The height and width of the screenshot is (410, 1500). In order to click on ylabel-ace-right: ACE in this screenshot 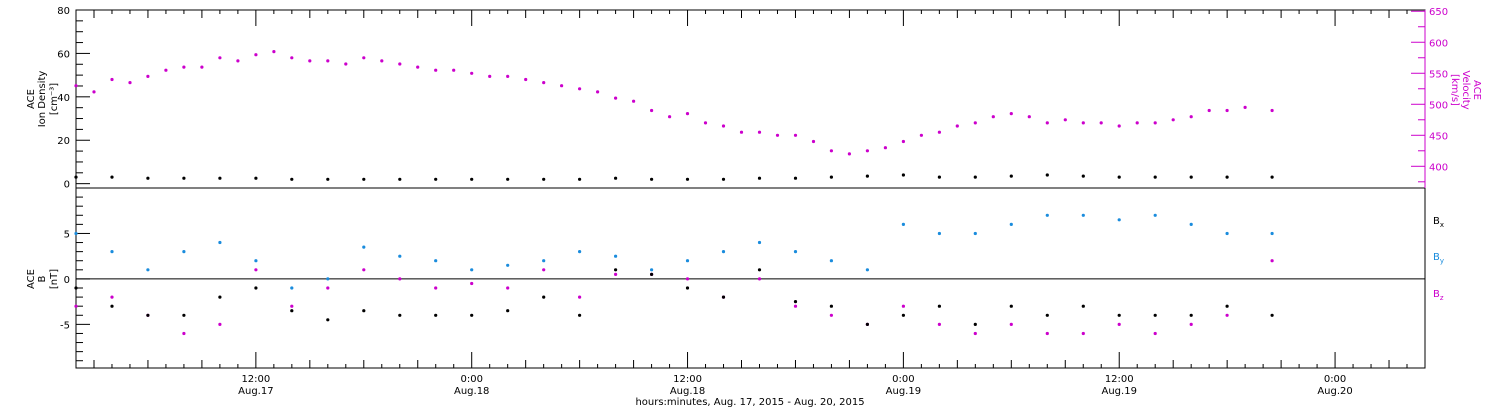, I will do `click(1476, 90)`.